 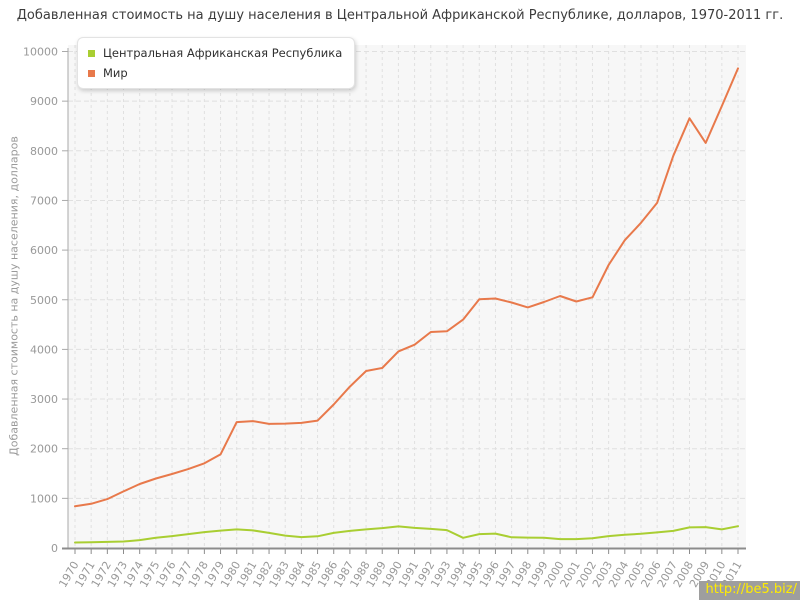 I want to click on y-tick-label: 1000, so click(x=44, y=498).